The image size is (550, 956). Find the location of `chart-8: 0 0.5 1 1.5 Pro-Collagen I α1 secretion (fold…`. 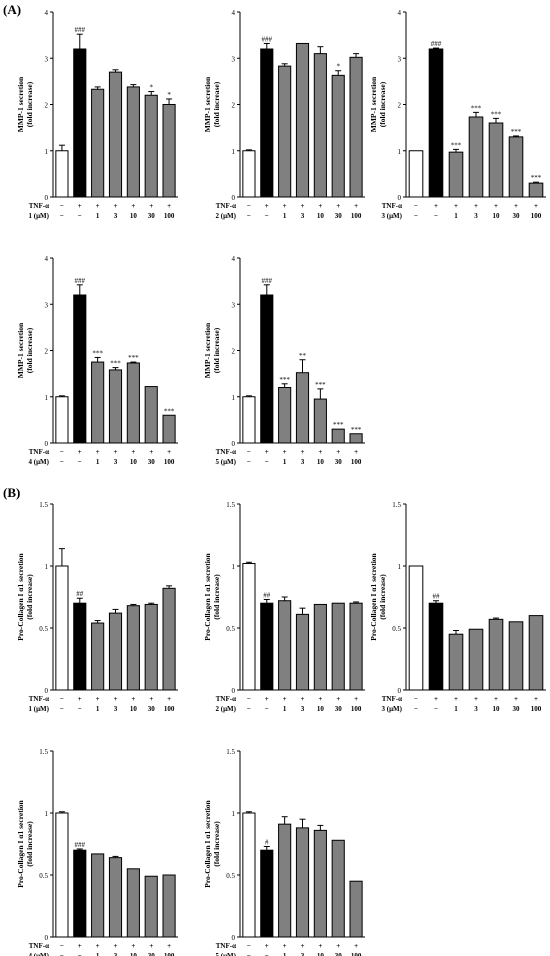

chart-8: 0 0.5 1 1.5 Pro-Collagen I α1 secretion (fold… is located at coordinates (457, 607).